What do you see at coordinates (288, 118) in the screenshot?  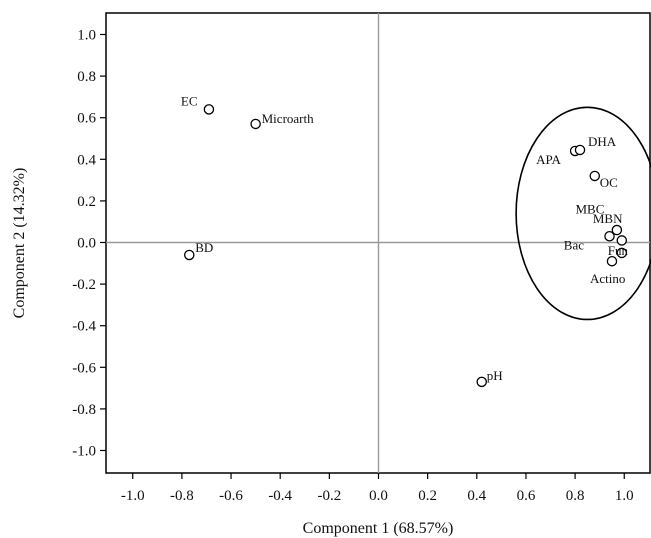 I see `point-label-microarth: Microarth` at bounding box center [288, 118].